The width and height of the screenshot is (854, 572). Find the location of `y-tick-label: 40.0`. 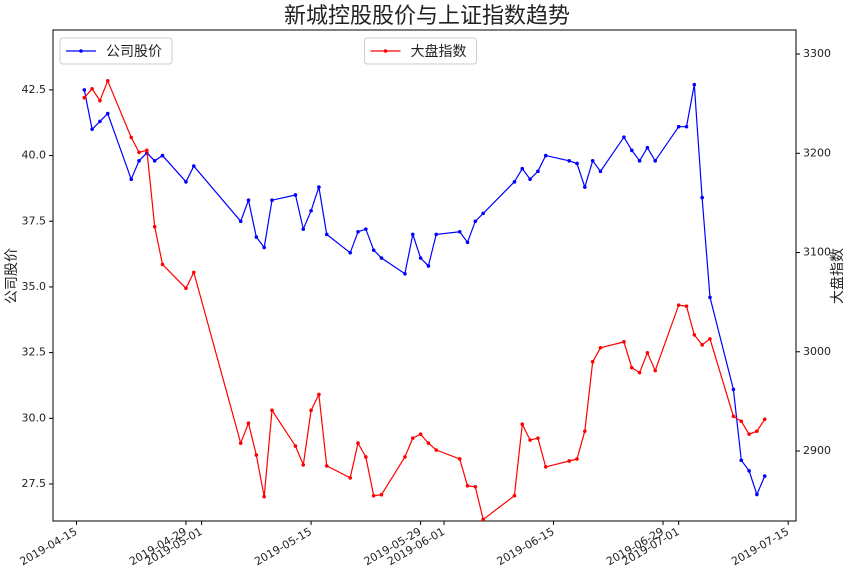

y-tick-label: 40.0 is located at coordinates (34, 155).